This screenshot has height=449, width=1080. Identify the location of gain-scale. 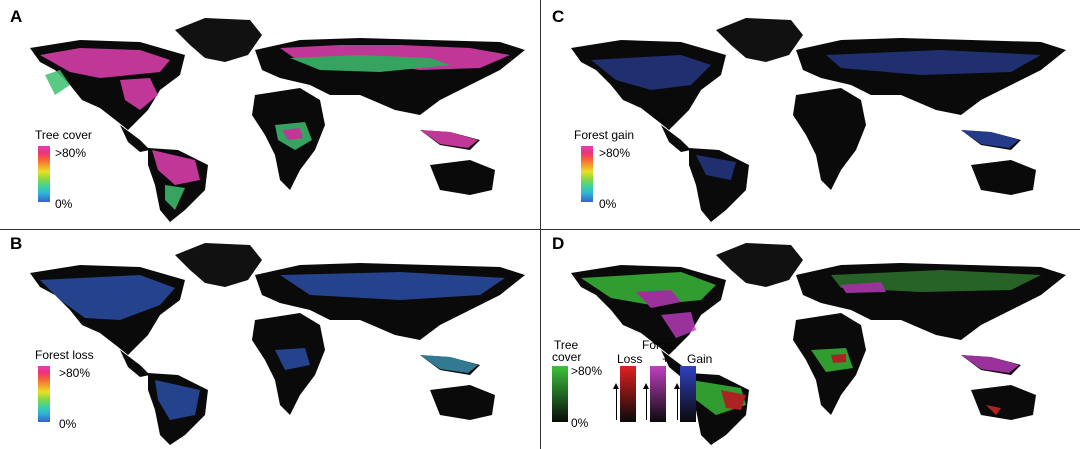
(688, 394).